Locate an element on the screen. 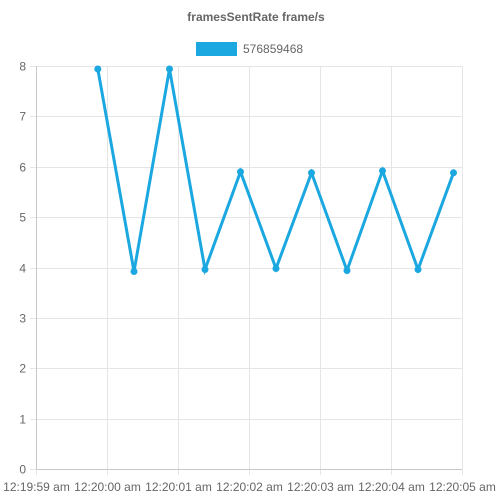 The height and width of the screenshot is (500, 500). x-tick-label: 12:20:05 am is located at coordinates (462, 487).